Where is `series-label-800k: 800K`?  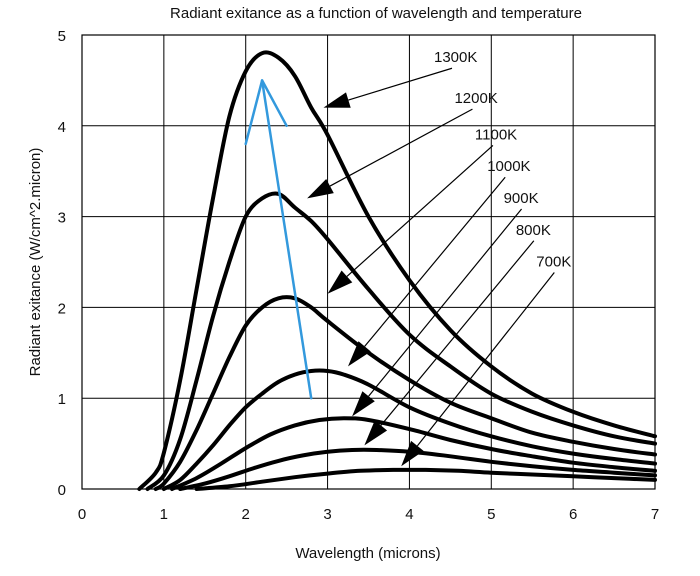
series-label-800k: 800K is located at coordinates (533, 230).